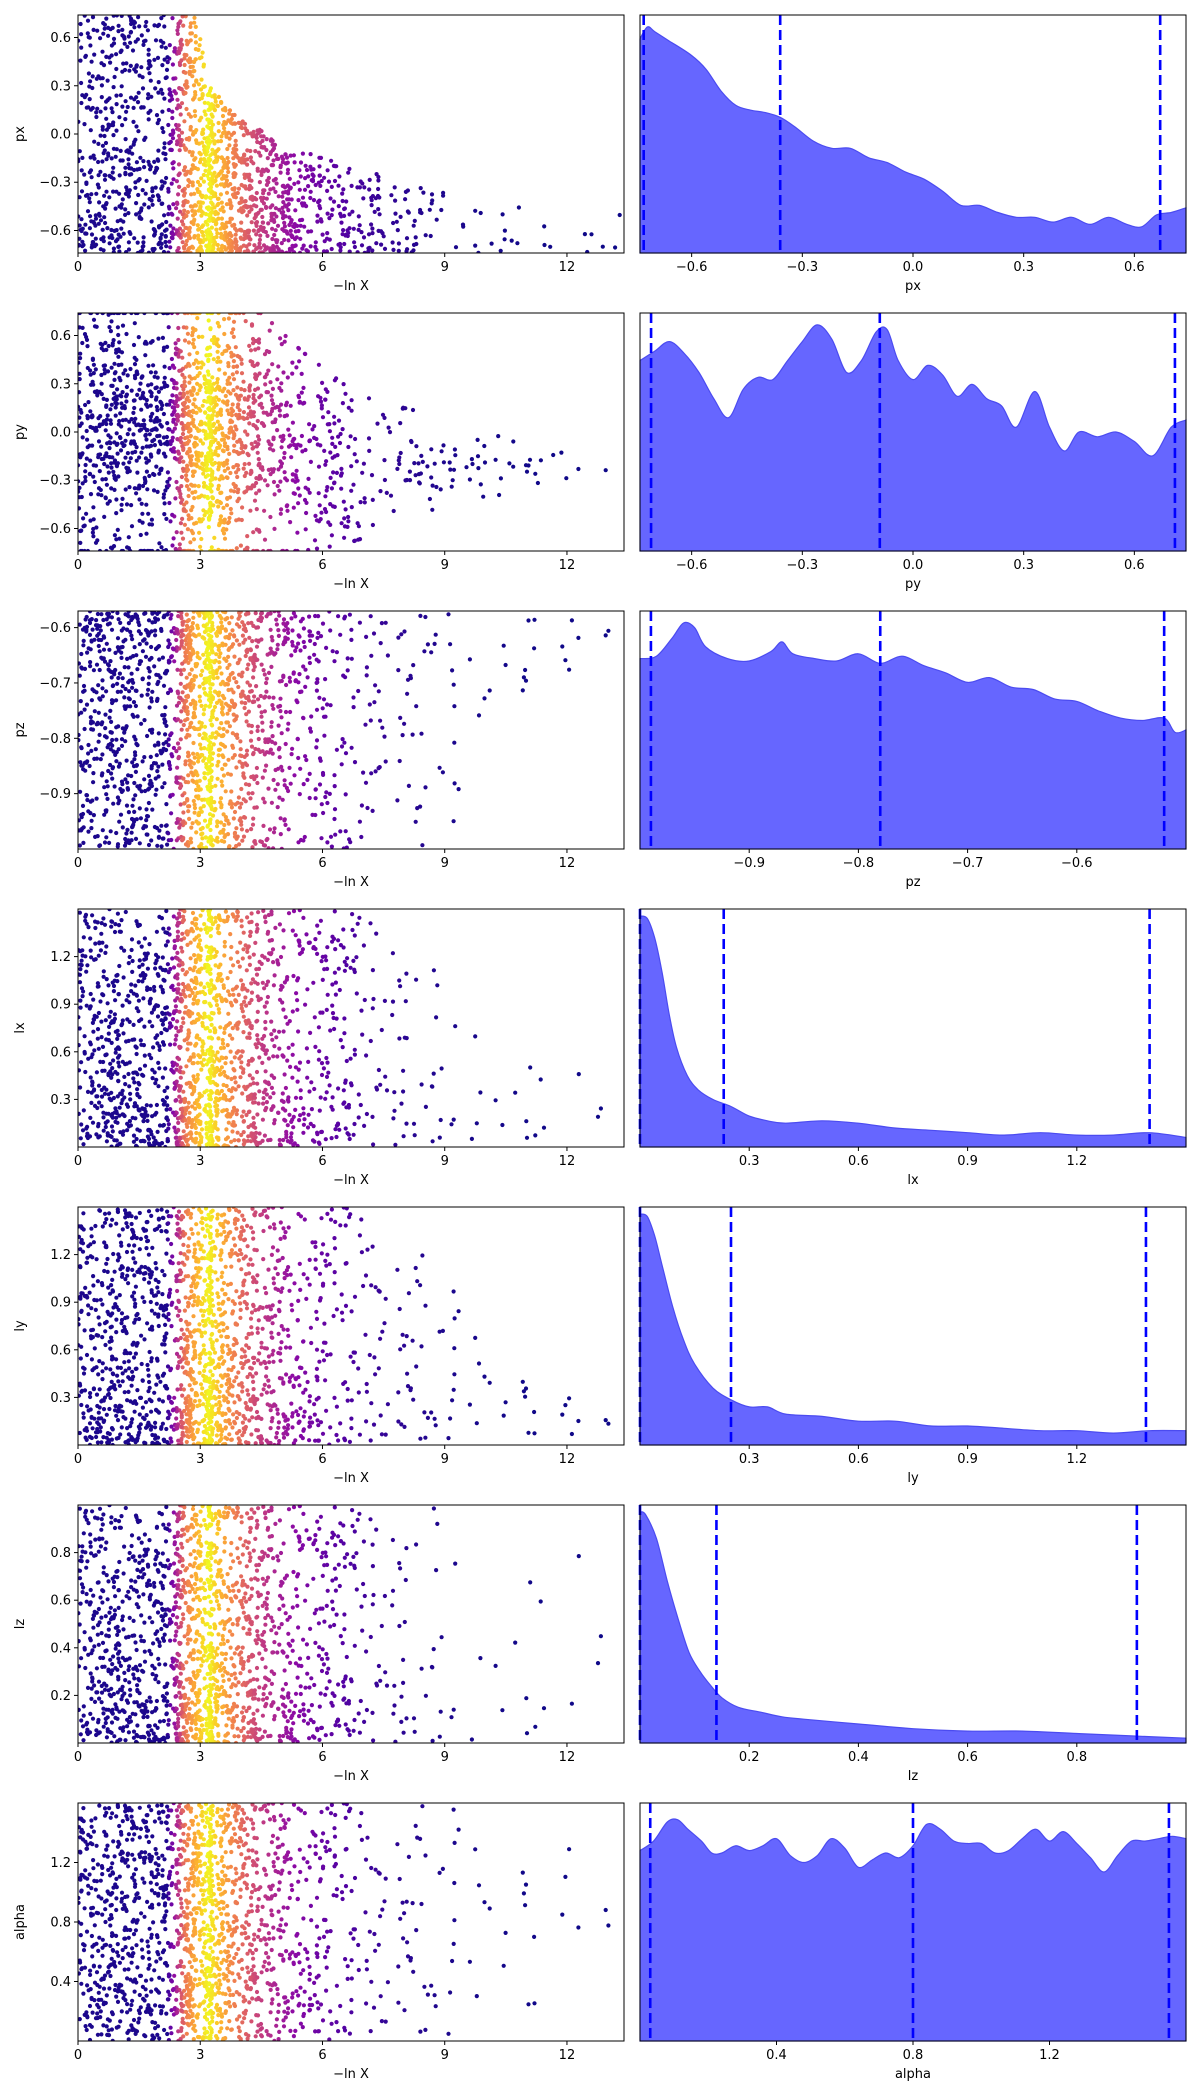 Image resolution: width=1200 pixels, height=2100 pixels. I want to click on scatter-ytick-label: 0.6, so click(60, 336).